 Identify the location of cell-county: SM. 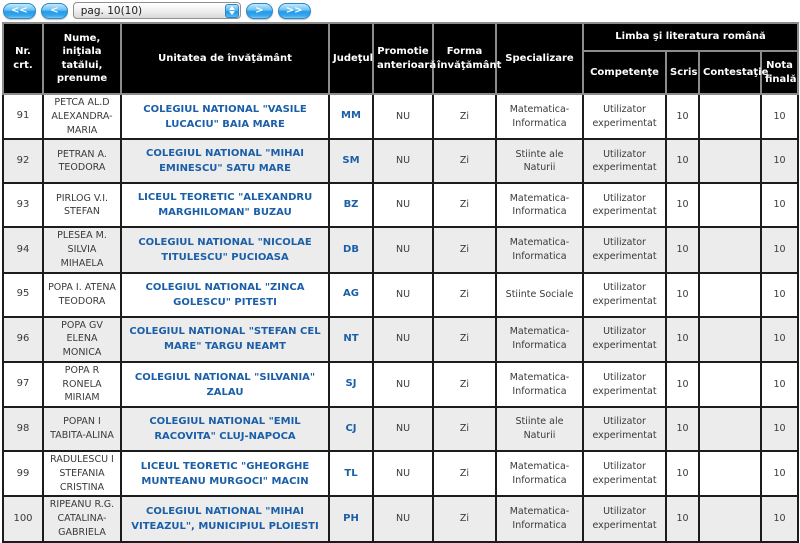
(351, 161).